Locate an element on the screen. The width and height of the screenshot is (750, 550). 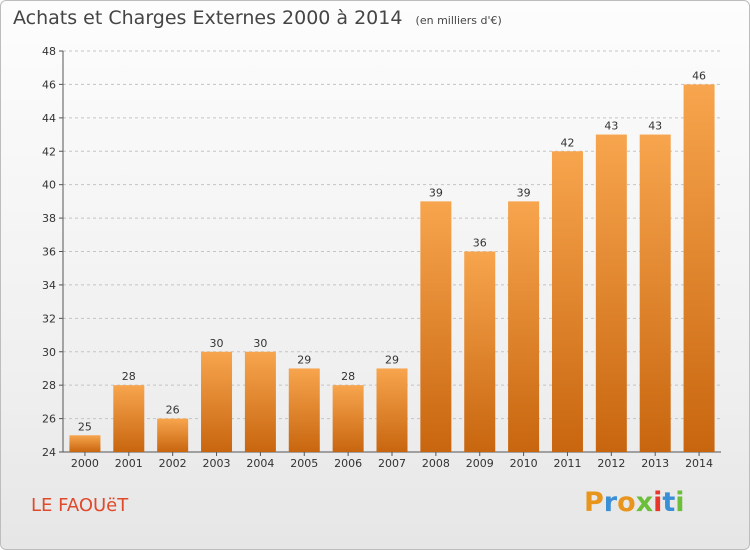
x-tick-label: 2001 is located at coordinates (129, 463).